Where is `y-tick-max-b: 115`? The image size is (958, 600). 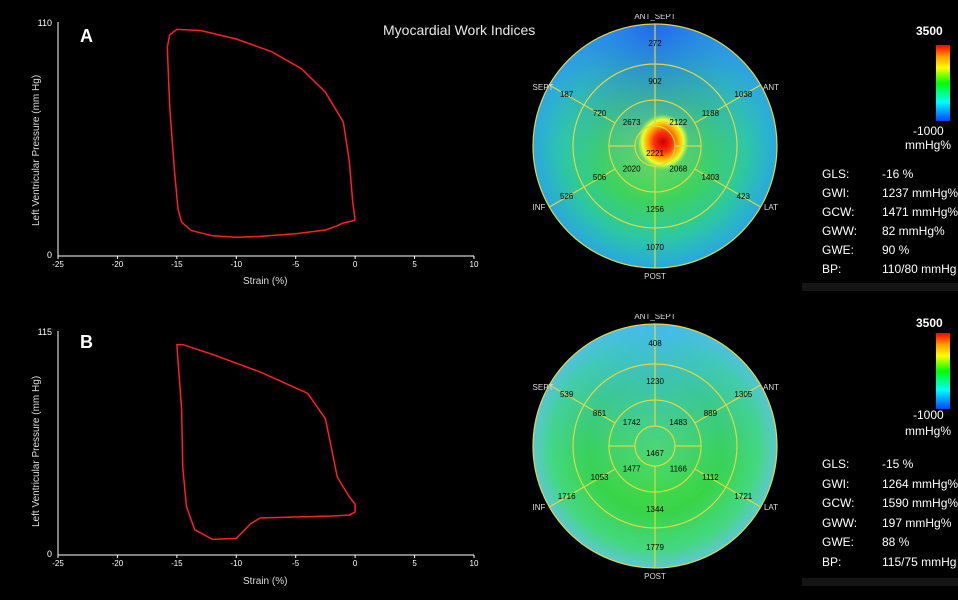
y-tick-max-b: 115 is located at coordinates (45, 332).